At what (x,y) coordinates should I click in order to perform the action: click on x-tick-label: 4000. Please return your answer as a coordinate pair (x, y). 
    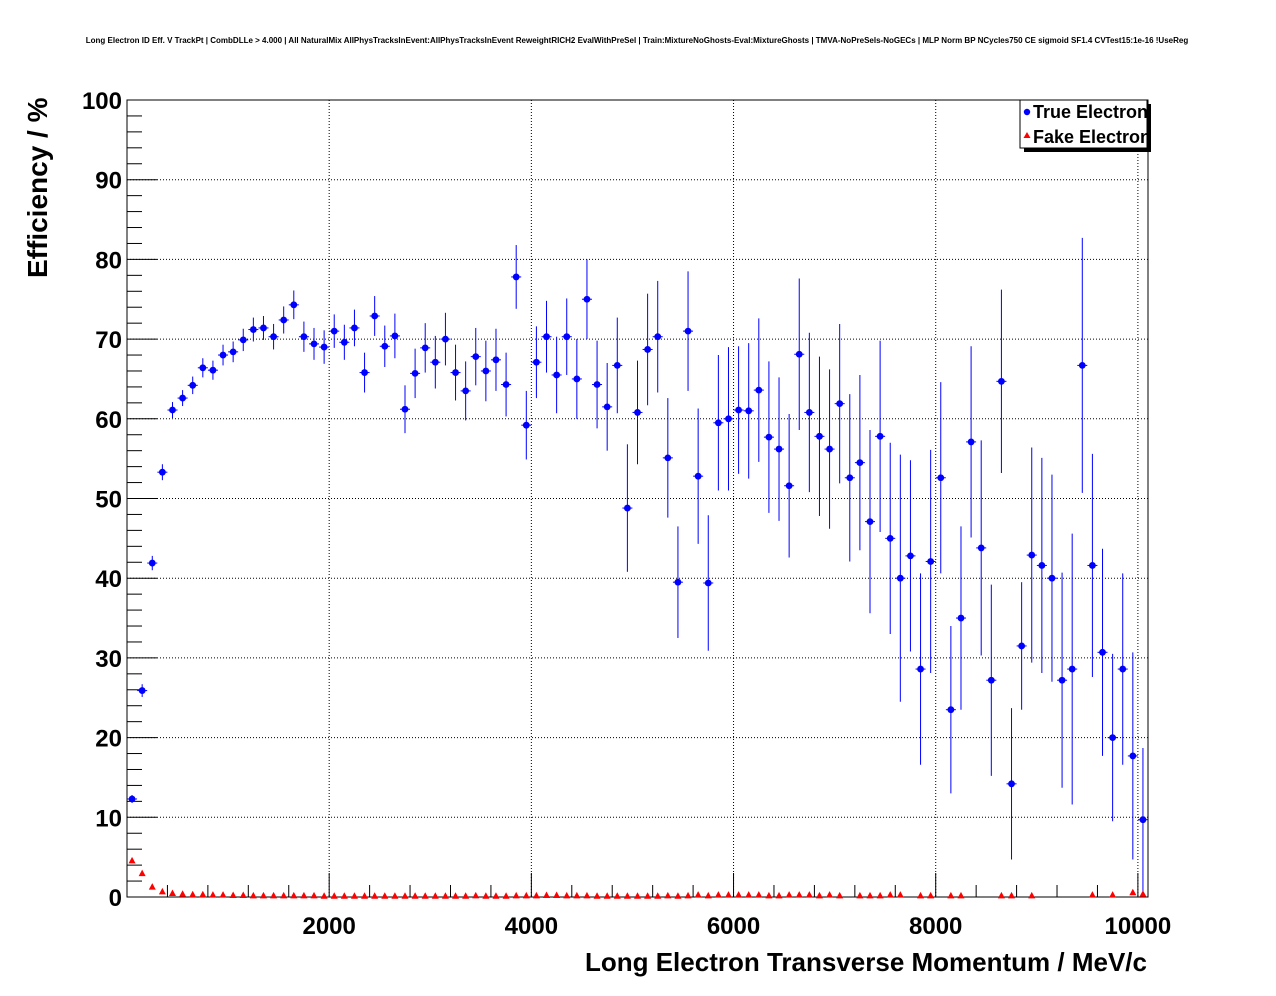
    Looking at the image, I should click on (531, 926).